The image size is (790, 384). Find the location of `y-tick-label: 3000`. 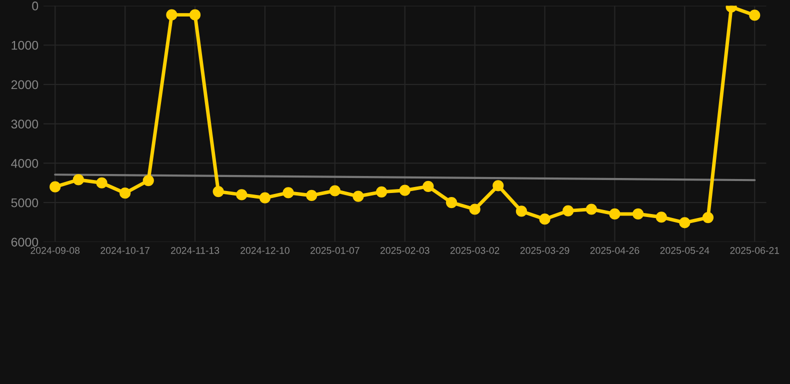

y-tick-label: 3000 is located at coordinates (24, 124).